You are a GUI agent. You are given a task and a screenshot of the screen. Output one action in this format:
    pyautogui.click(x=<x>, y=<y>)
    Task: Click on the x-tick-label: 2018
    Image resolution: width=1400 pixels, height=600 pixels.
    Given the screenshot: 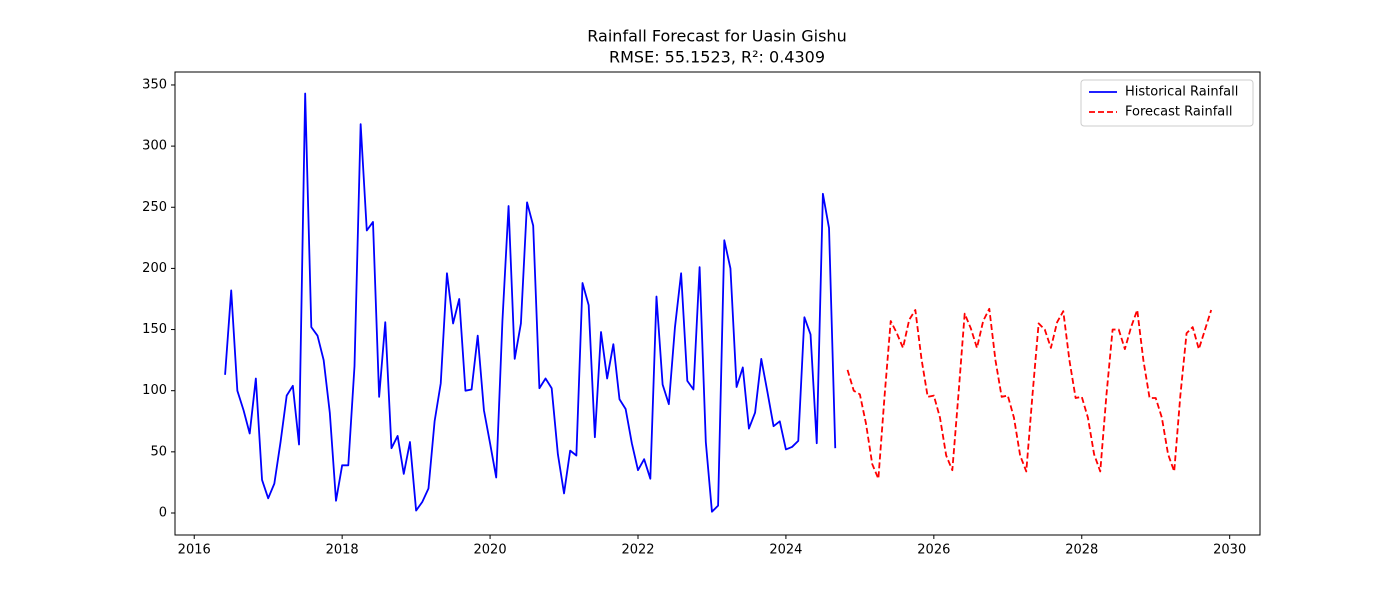 What is the action you would take?
    pyautogui.click(x=342, y=550)
    